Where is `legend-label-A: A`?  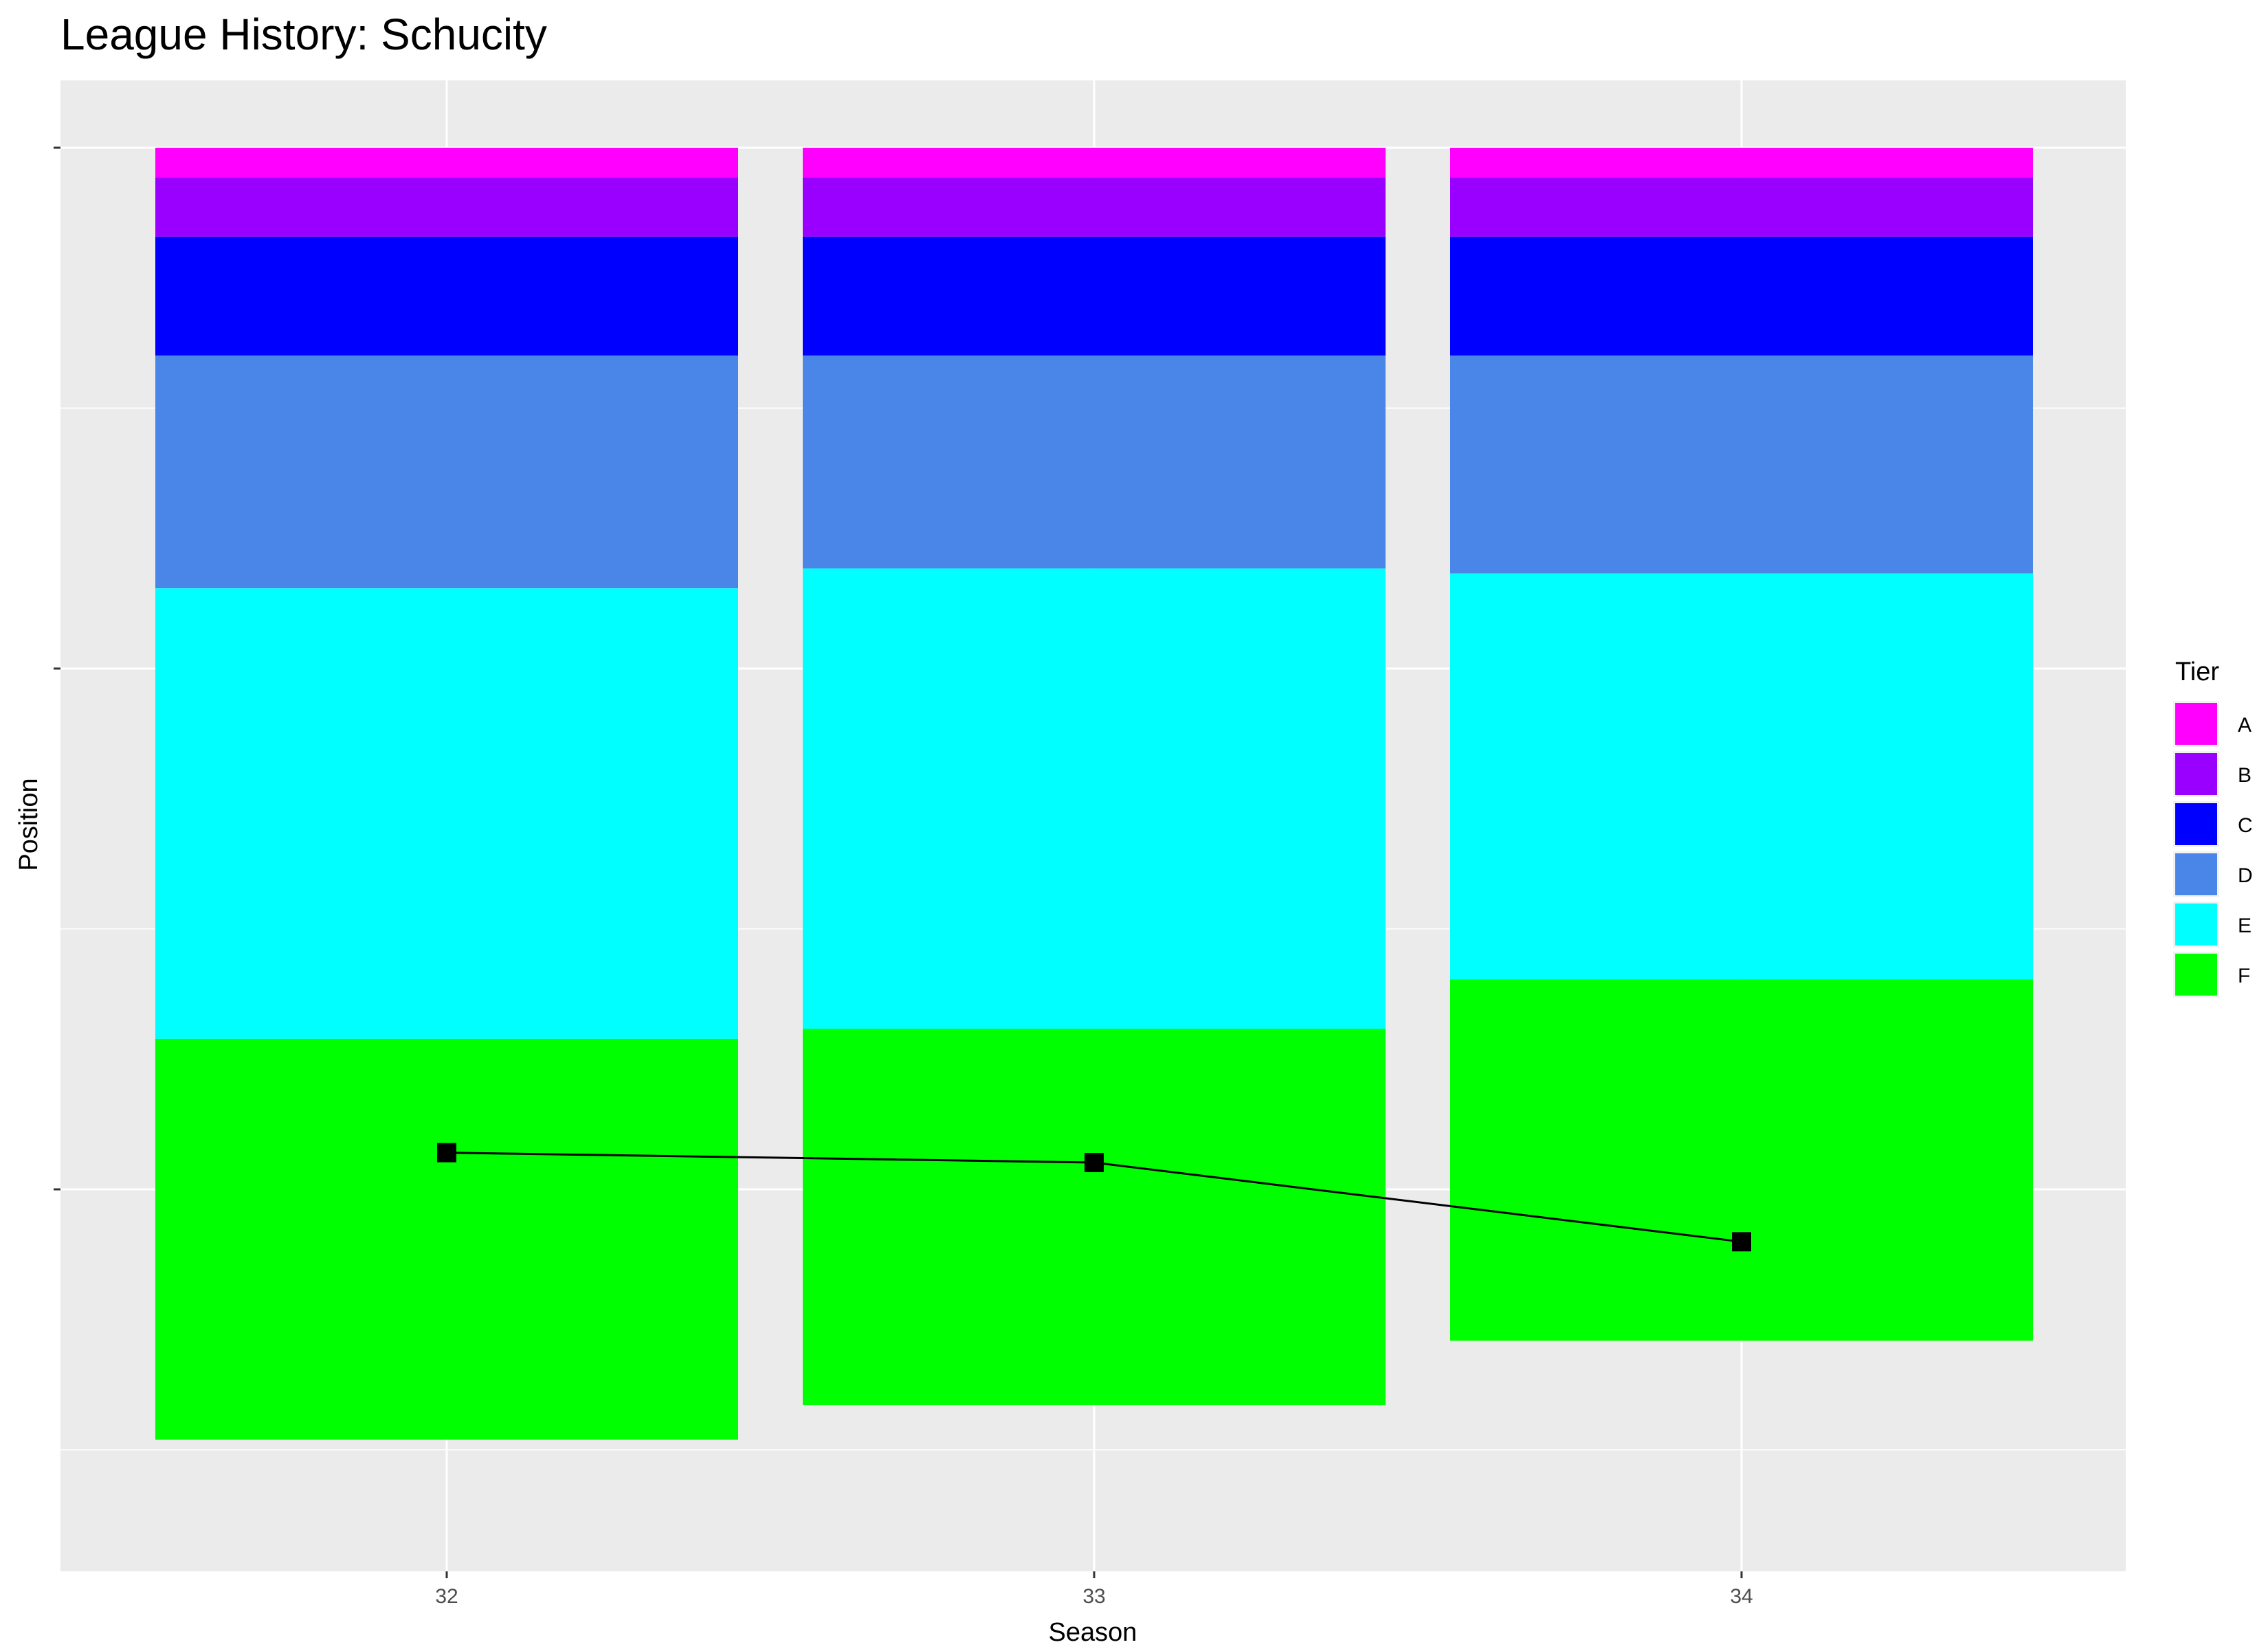 legend-label-A: A is located at coordinates (2245, 725).